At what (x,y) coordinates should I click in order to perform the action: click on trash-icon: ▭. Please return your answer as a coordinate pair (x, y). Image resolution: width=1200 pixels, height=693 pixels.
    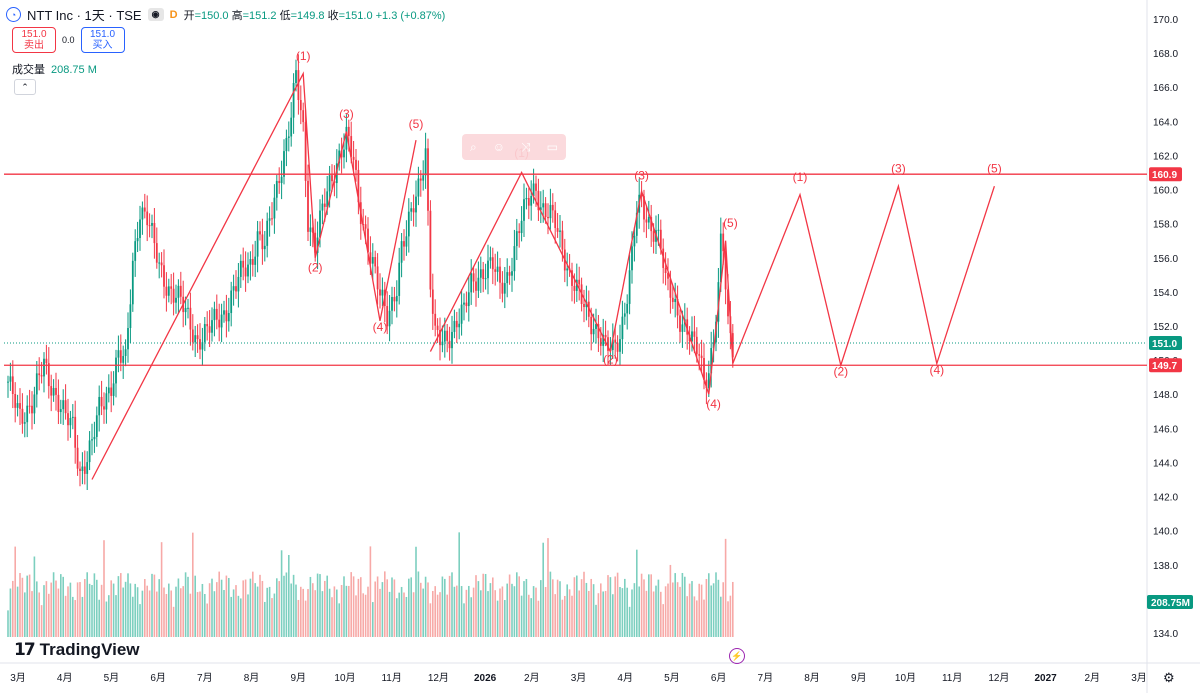
    Looking at the image, I should click on (552, 147).